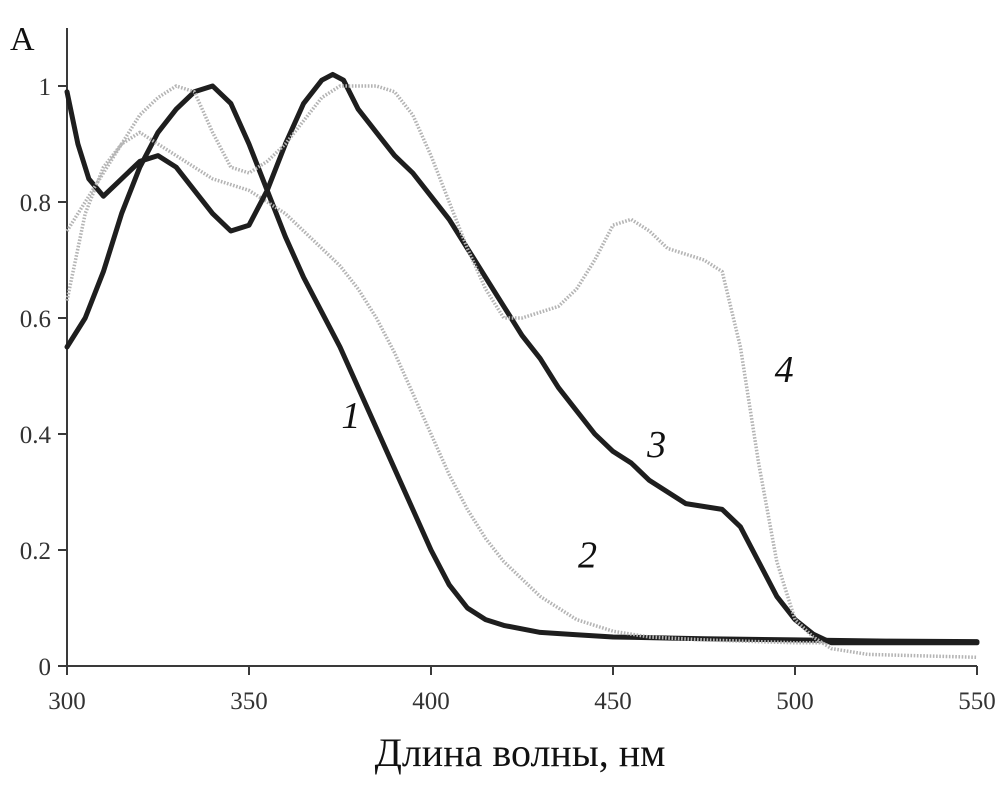 The width and height of the screenshot is (1004, 793). Describe the element at coordinates (795, 701) in the screenshot. I see `x-tick-label: 500` at that location.